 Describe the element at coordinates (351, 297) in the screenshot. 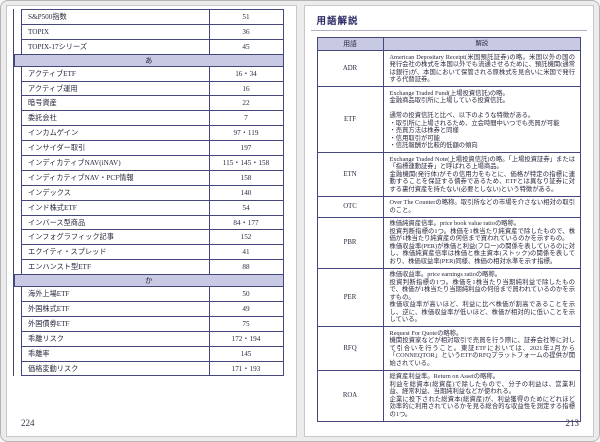

I see `glossary-term: PER` at that location.